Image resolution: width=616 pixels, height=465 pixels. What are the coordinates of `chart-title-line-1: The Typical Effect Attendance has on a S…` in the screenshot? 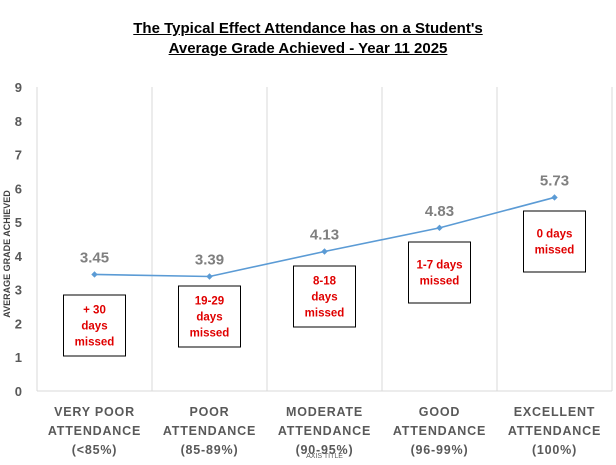 It's located at (308, 28).